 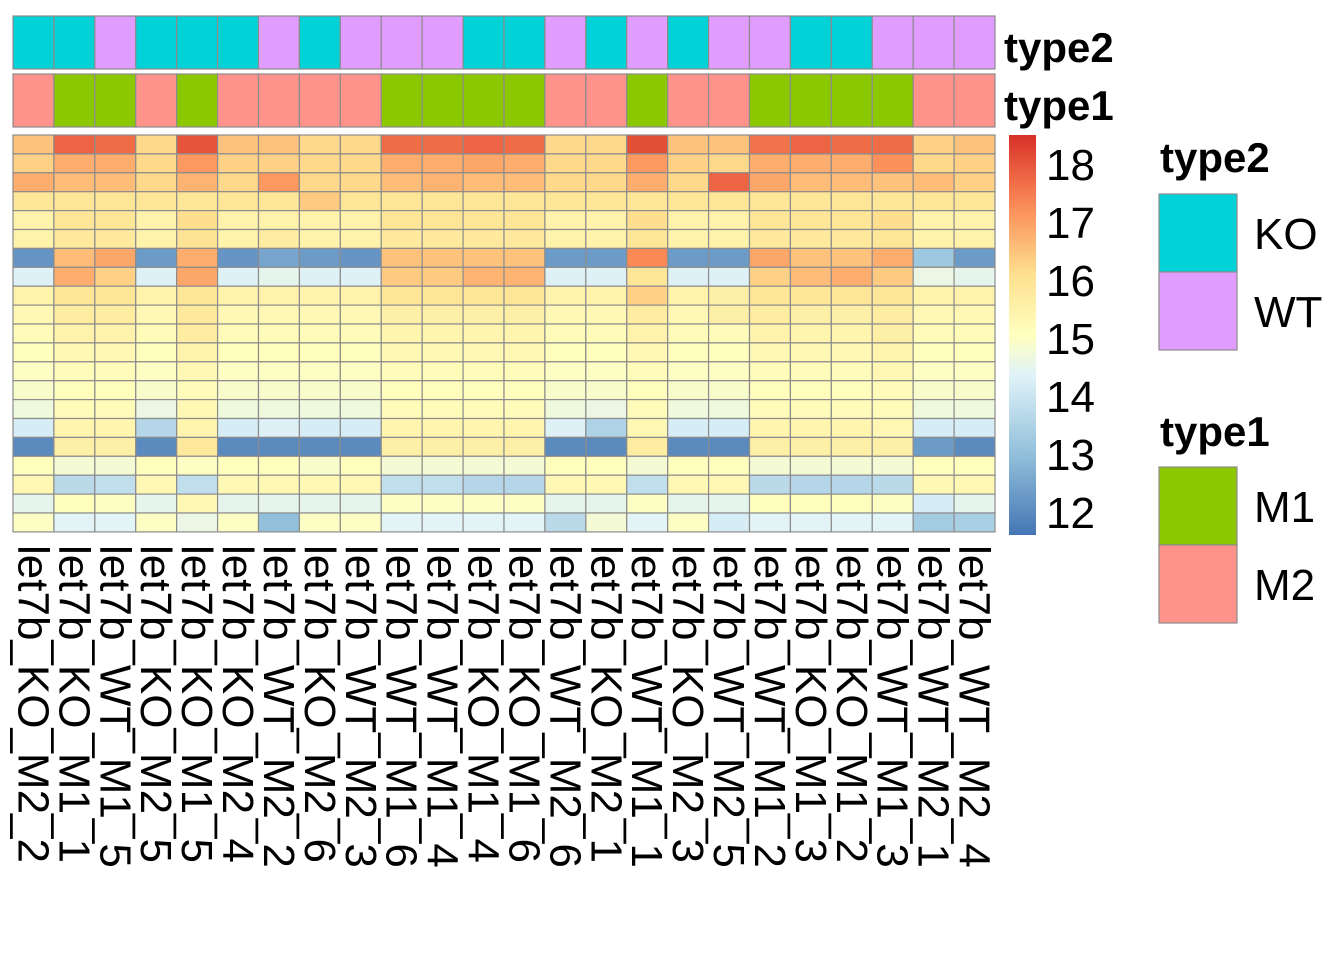 What do you see at coordinates (319, 704) in the screenshot?
I see `column-label: let7b_KO_M2_6` at bounding box center [319, 704].